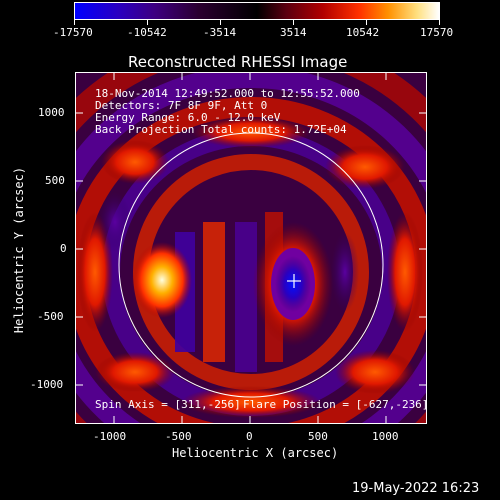 Image resolution: width=500 pixels, height=500 pixels. What do you see at coordinates (255, 453) in the screenshot?
I see `x-axis-label: Heliocentric X (arcsec)` at bounding box center [255, 453].